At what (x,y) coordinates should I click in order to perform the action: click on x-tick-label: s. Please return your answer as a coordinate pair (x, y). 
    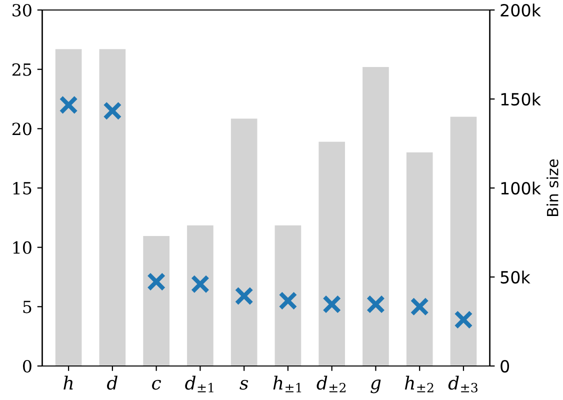
    Looking at the image, I should click on (244, 385).